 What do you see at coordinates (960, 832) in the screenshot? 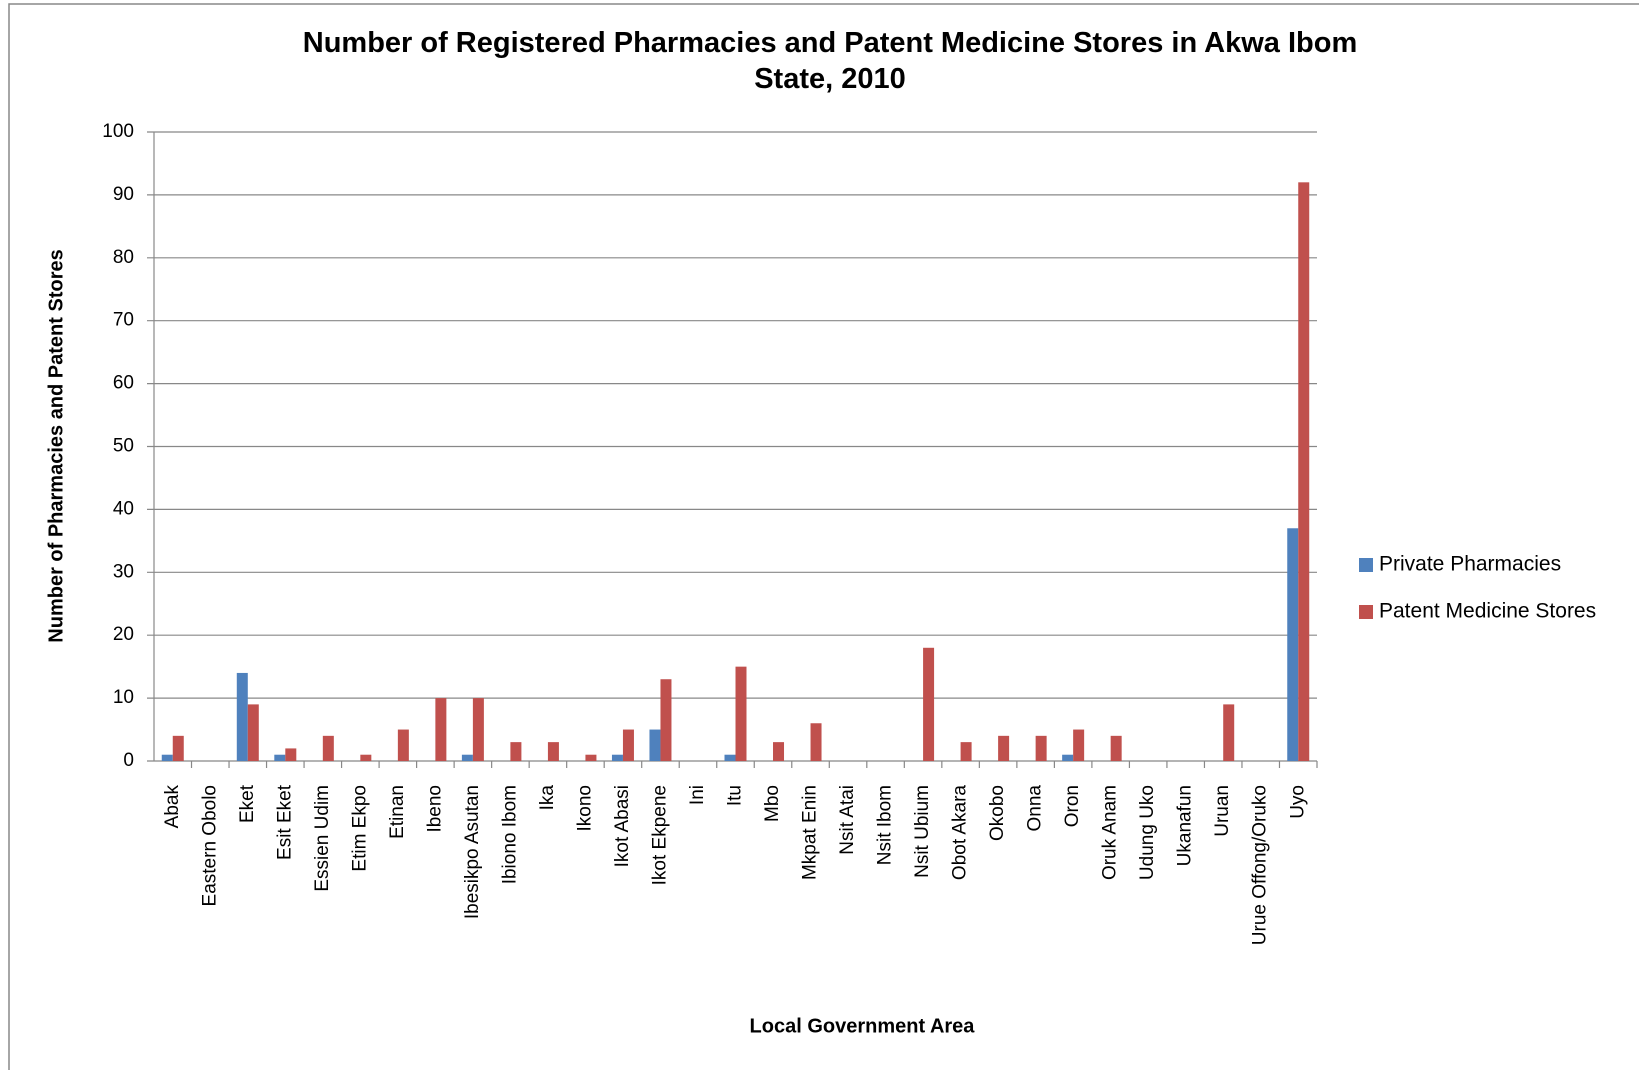
I see `x-tick-label: Obot Akara` at bounding box center [960, 832].